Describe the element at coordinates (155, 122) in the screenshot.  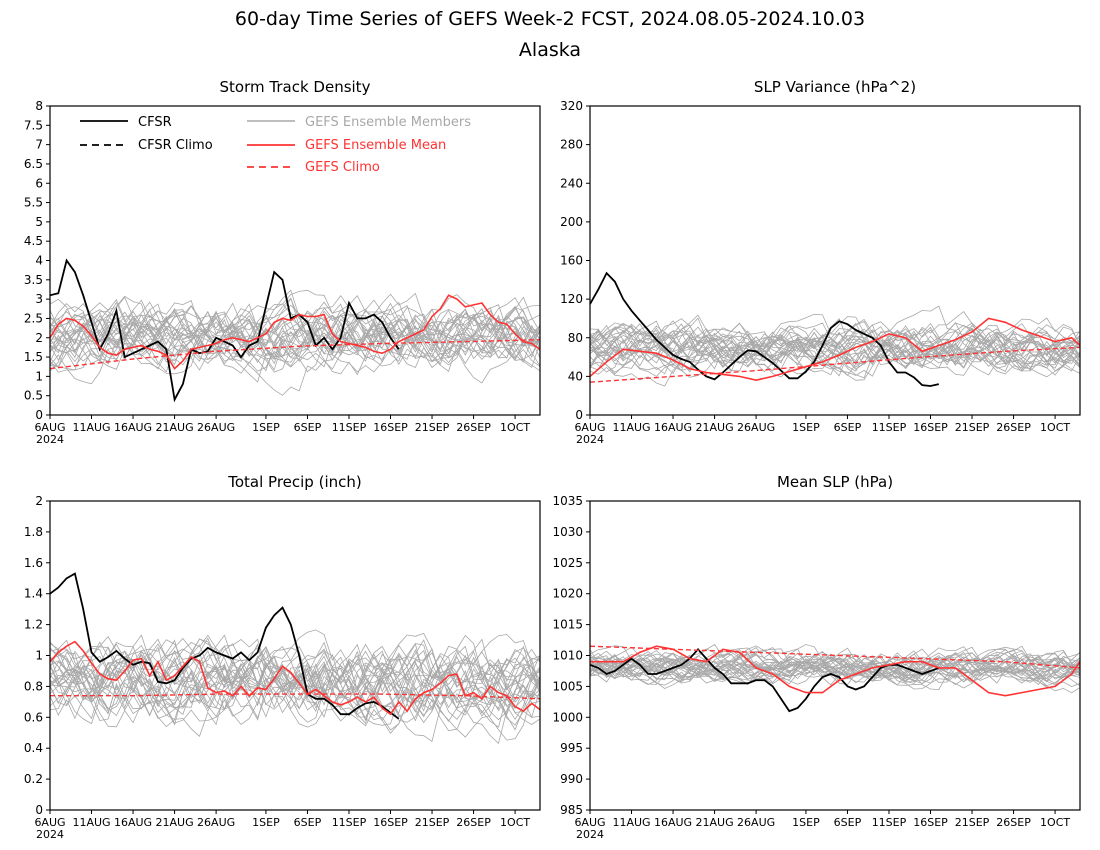
I see `legend-label-cfsr: CFSR` at that location.